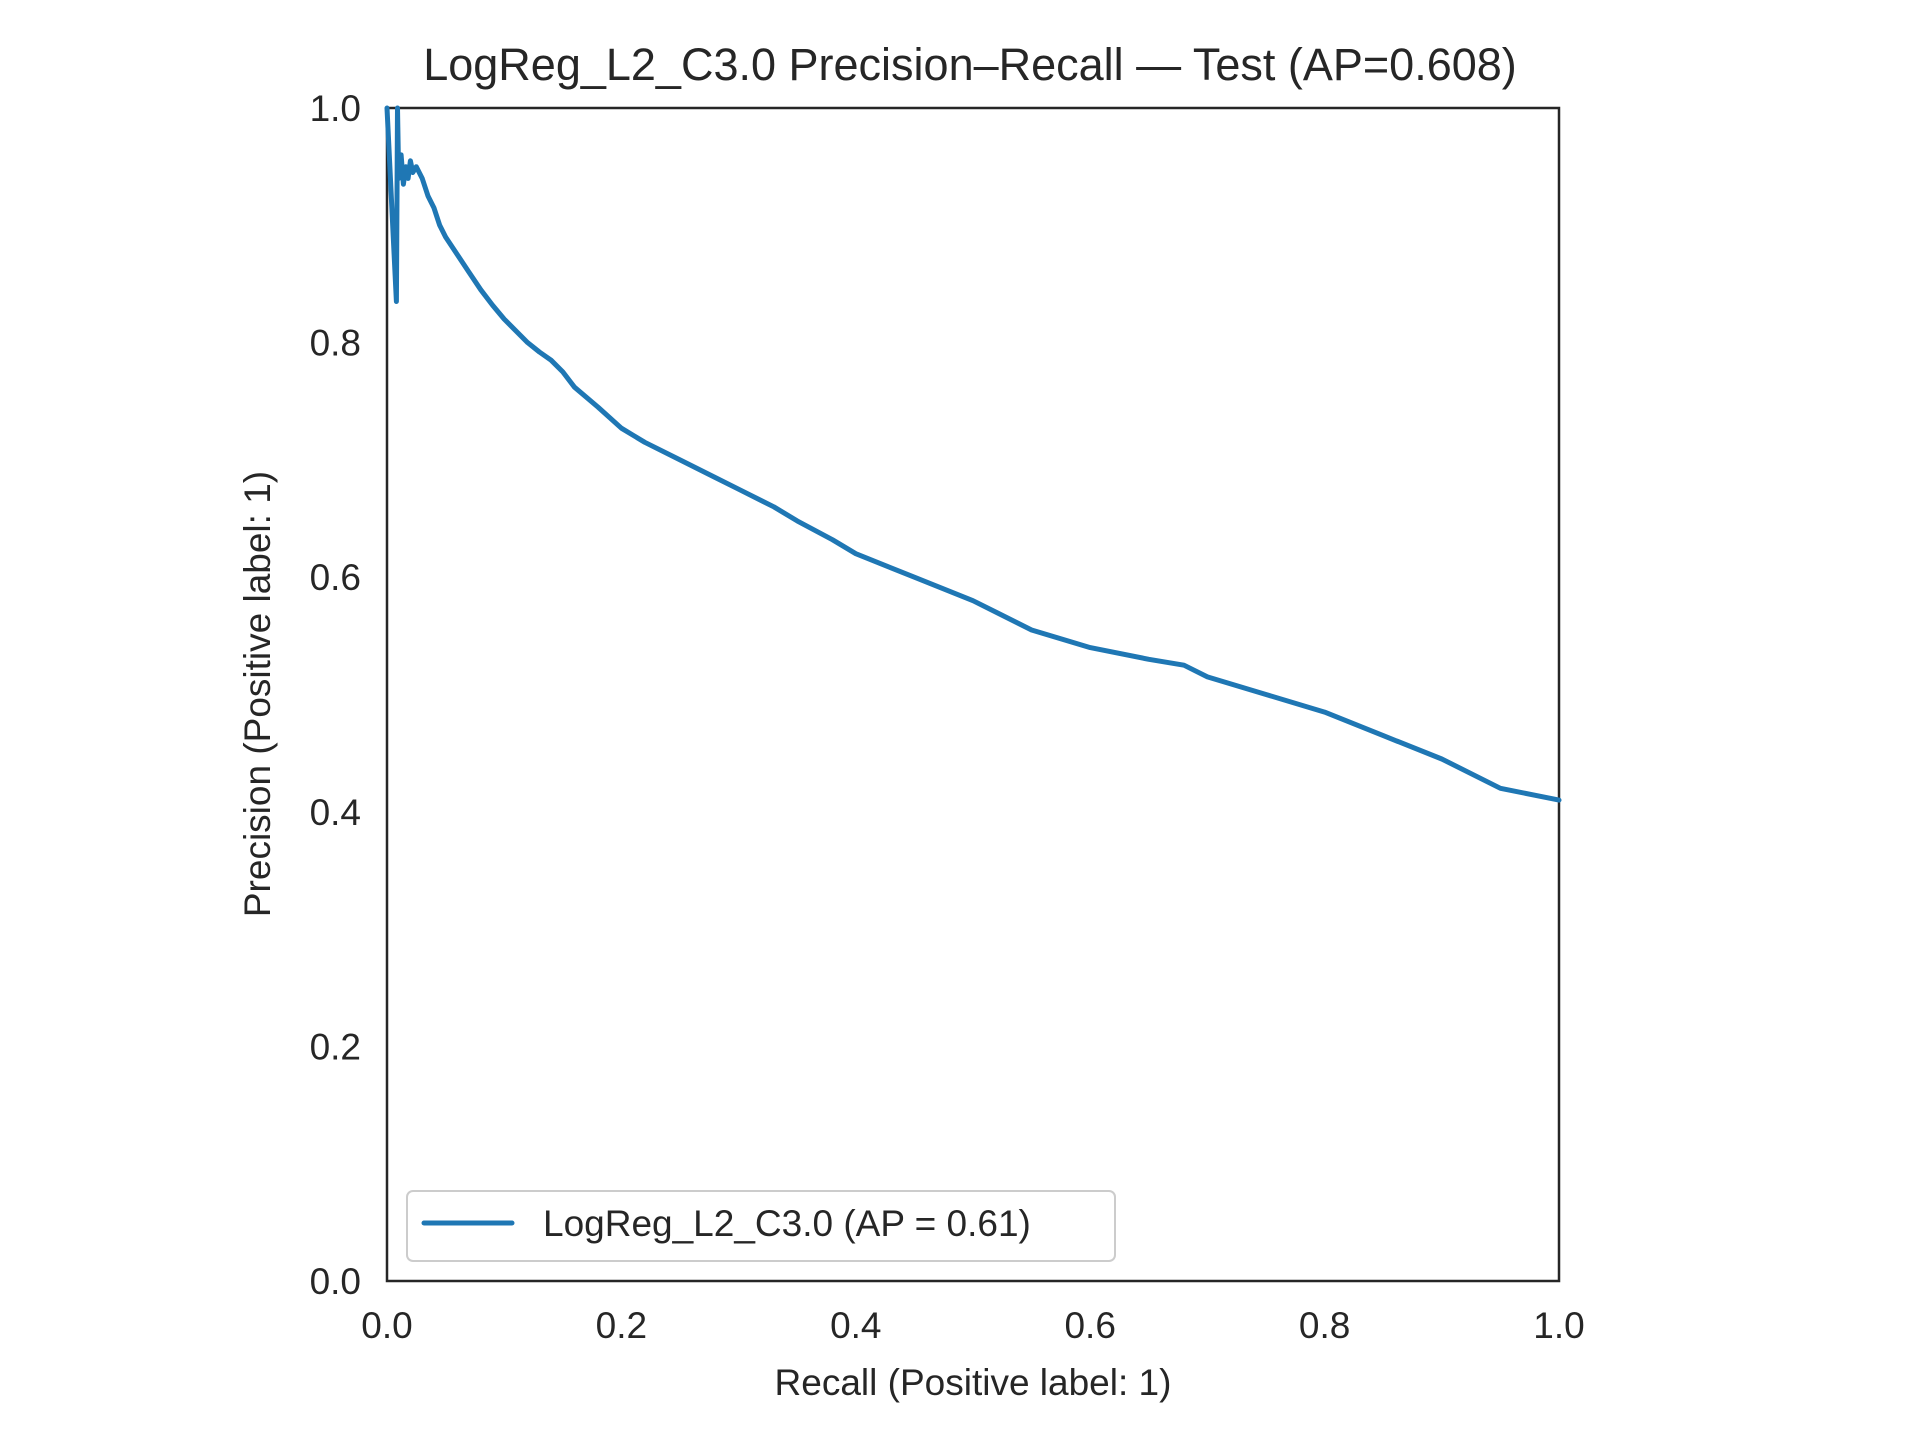 The height and width of the screenshot is (1440, 1920). I want to click on x-tick-label: 0.4, so click(855, 1325).